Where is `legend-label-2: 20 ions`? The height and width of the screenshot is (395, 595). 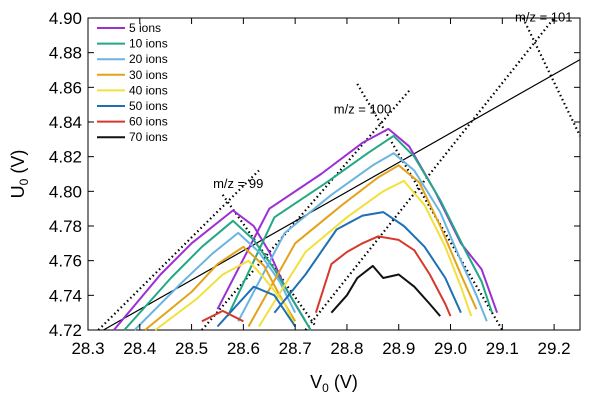
legend-label-2: 20 ions is located at coordinates (148, 59).